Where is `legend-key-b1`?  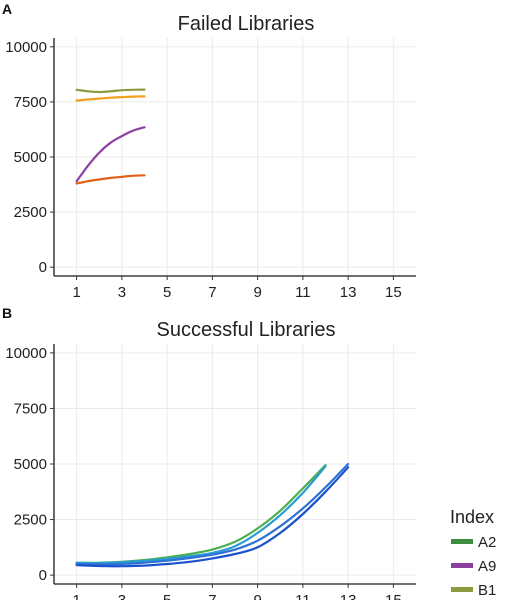
legend-key-b1 is located at coordinates (462, 589).